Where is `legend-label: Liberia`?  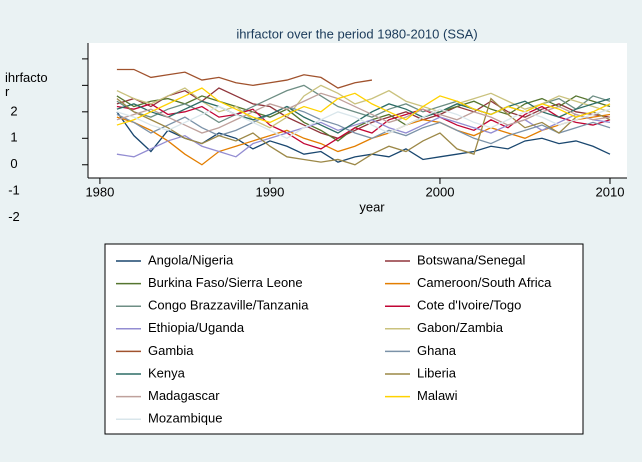 legend-label: Liberia is located at coordinates (437, 372).